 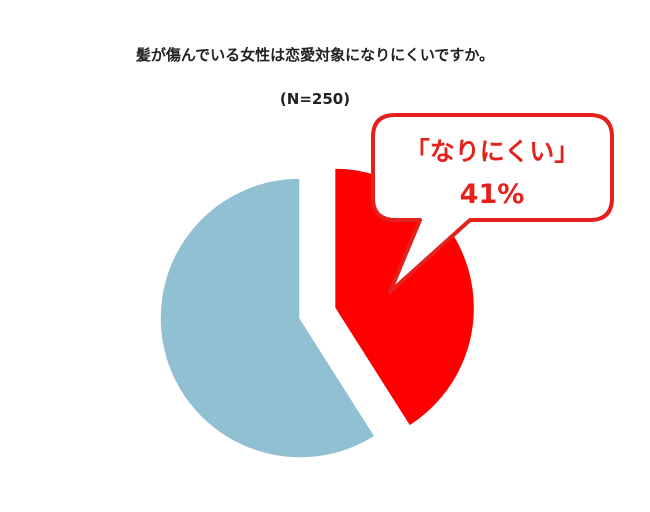 I want to click on callout-bubble, so click(x=492, y=203).